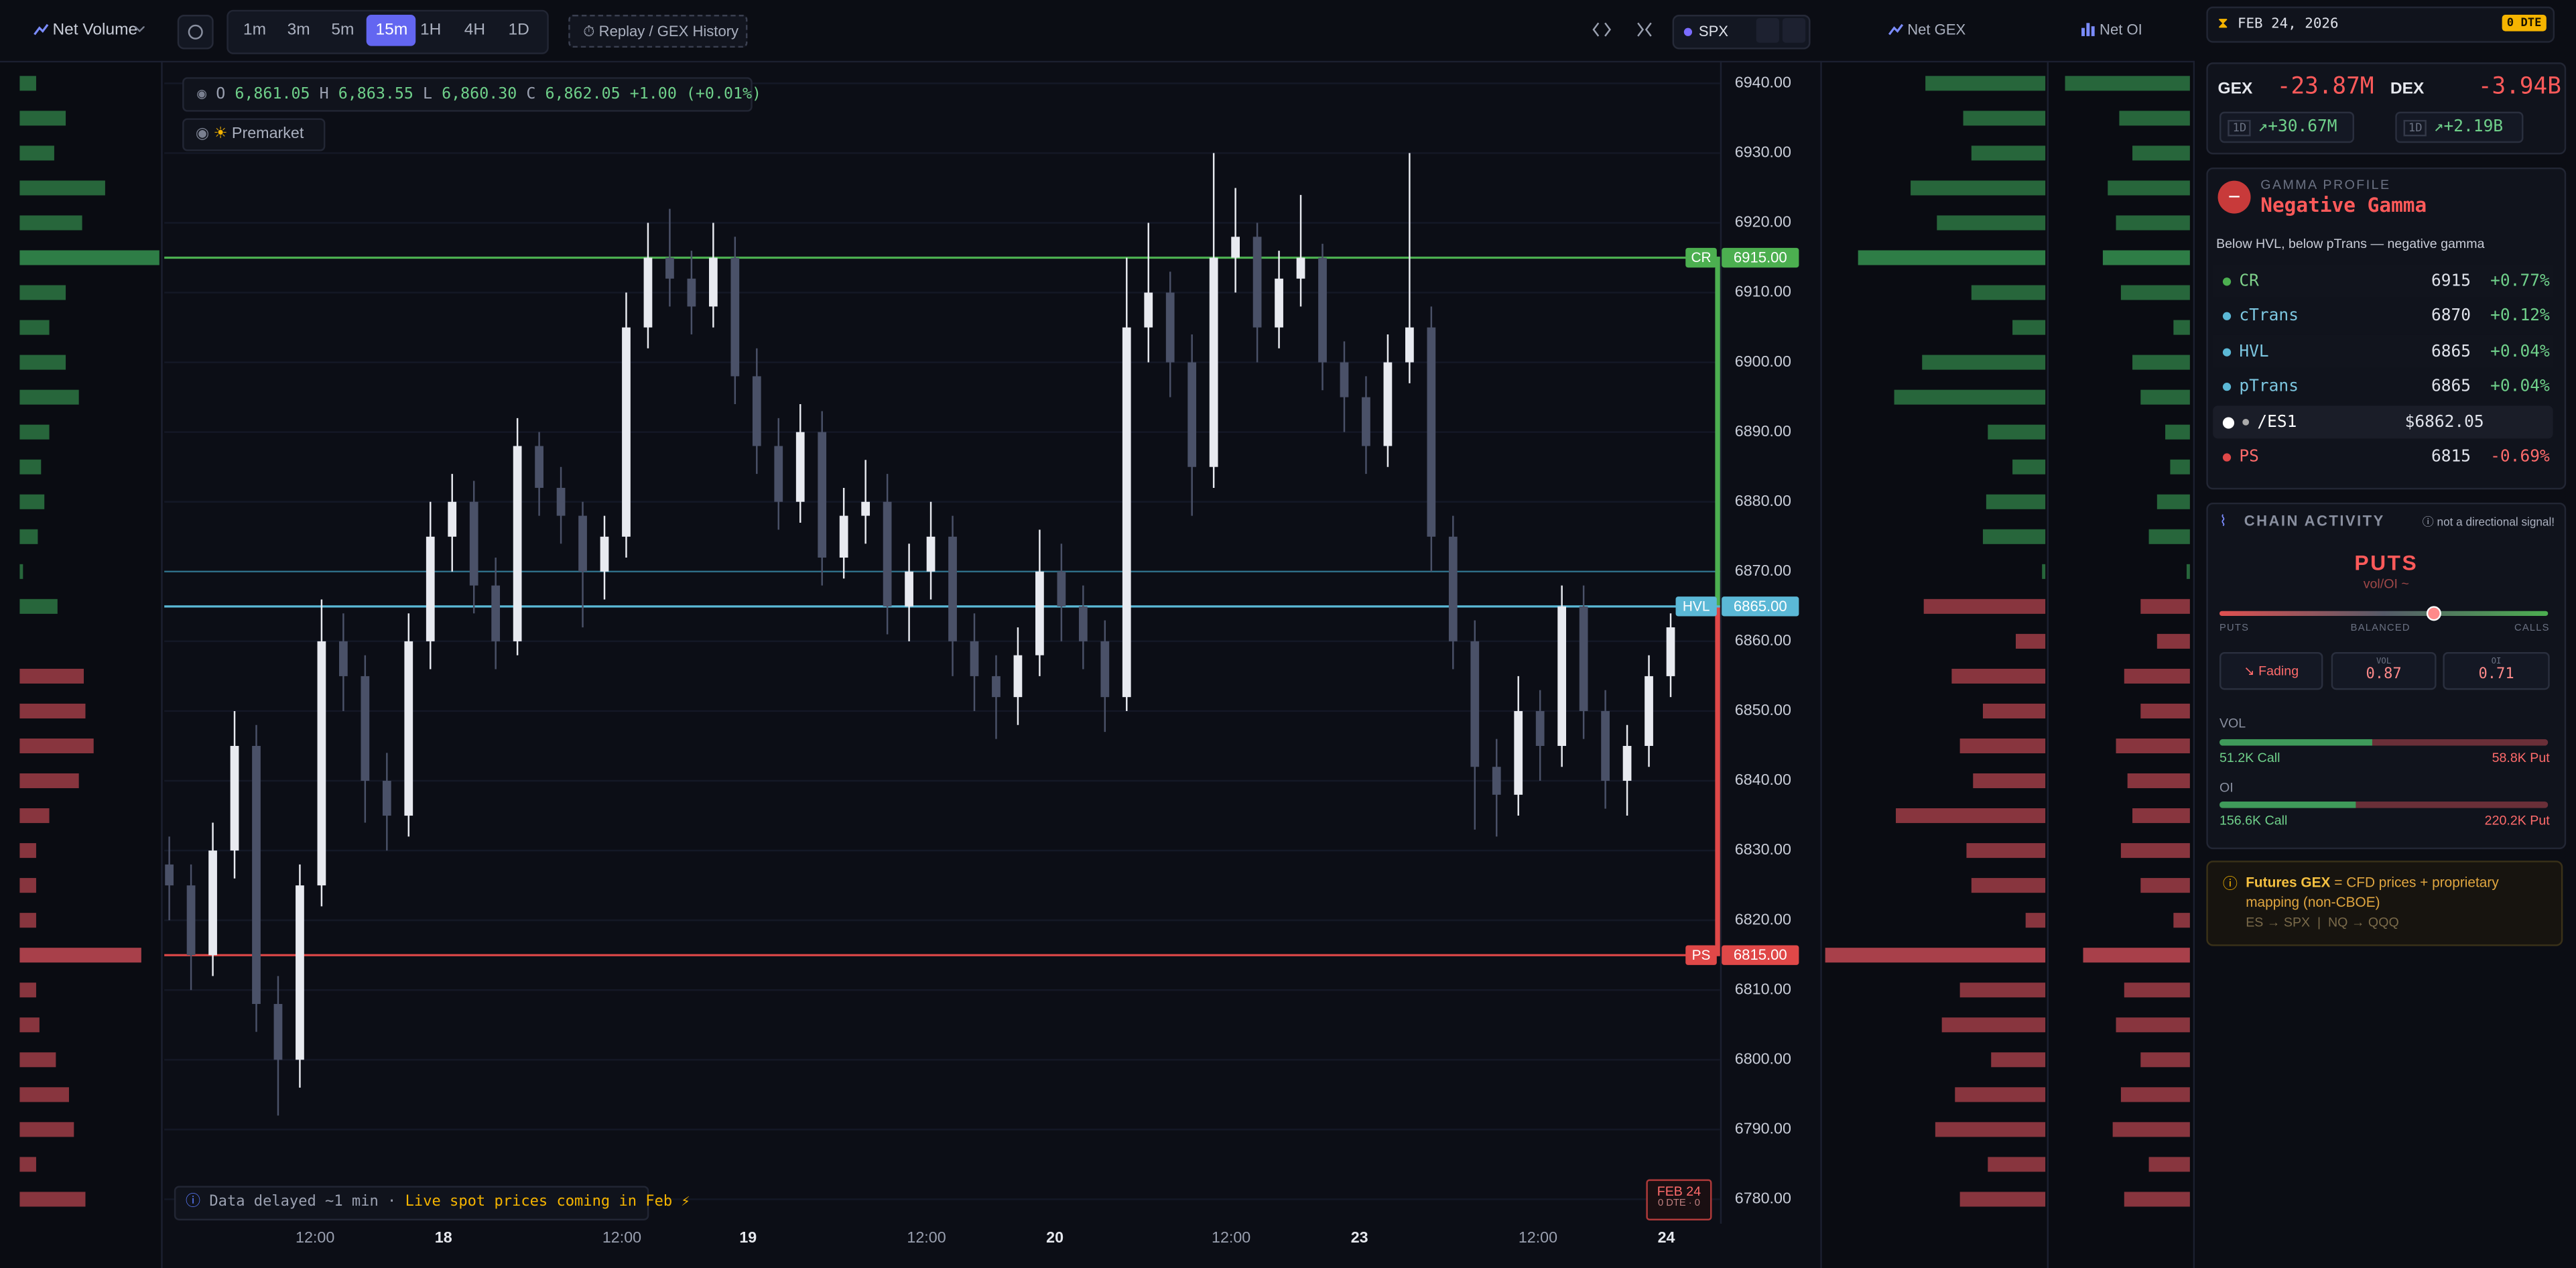  I want to click on dropdown: Net Volume, so click(95, 31).